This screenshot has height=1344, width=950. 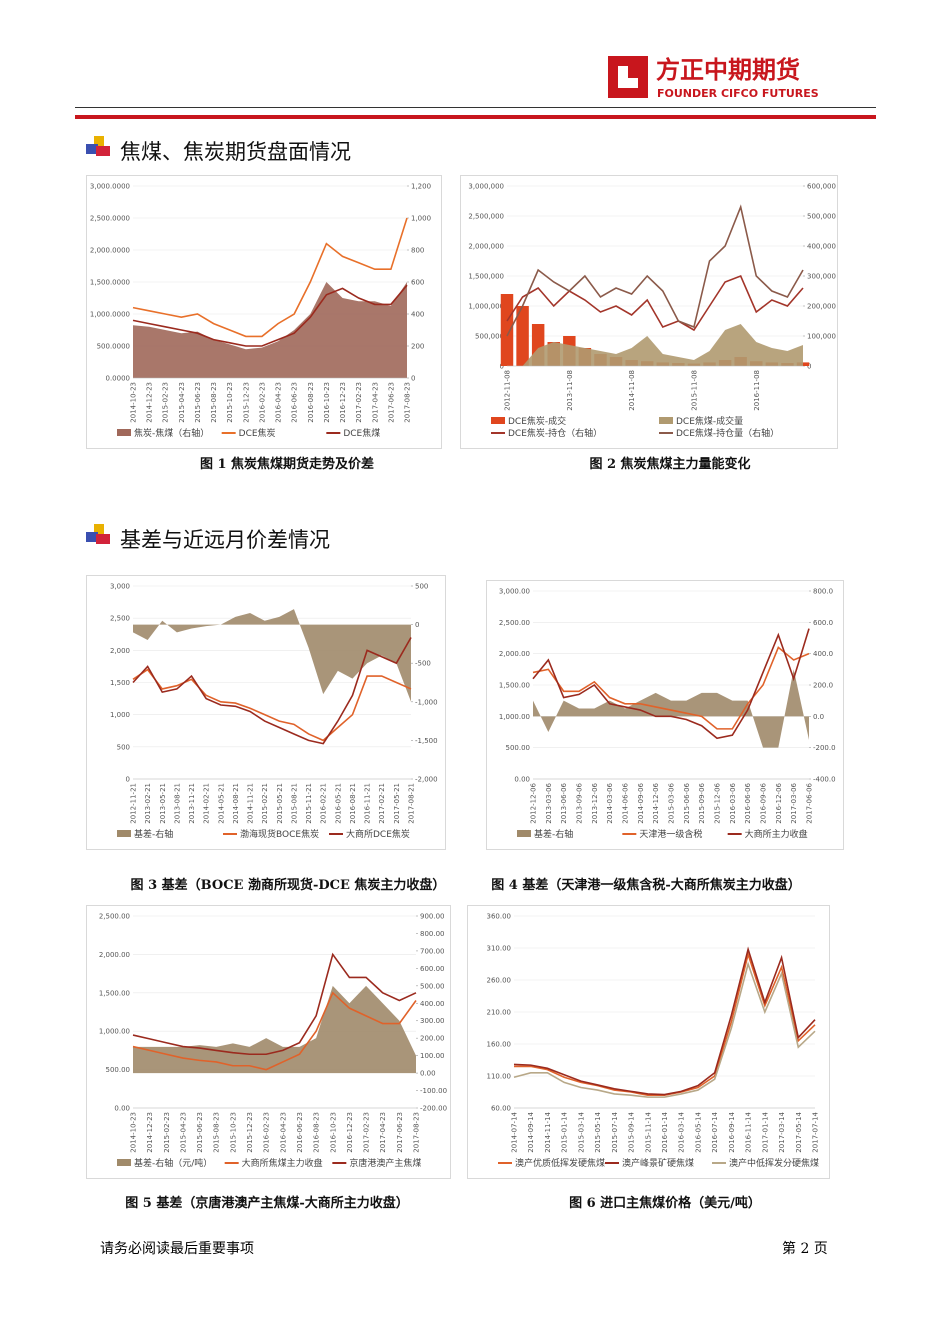 What do you see at coordinates (486, 307) in the screenshot?
I see `y-tick-label: 1,000,000` at bounding box center [486, 307].